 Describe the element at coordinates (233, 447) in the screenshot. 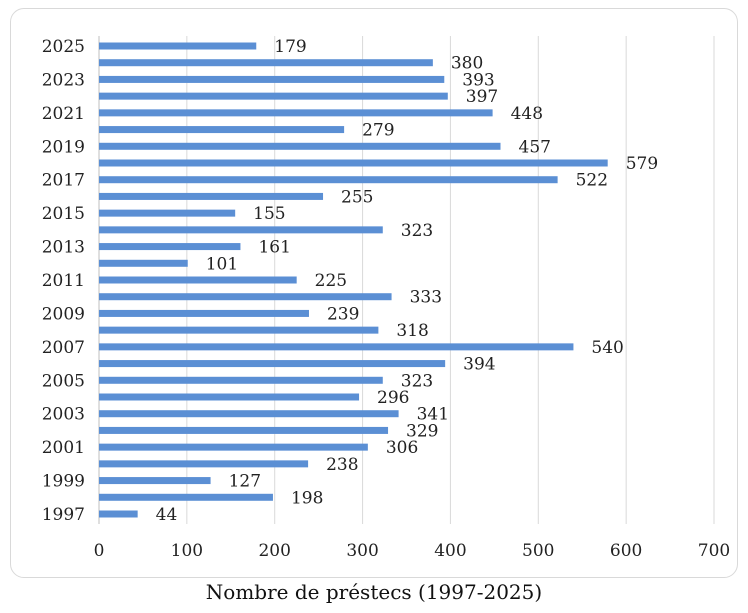

I see `bar-2001` at that location.